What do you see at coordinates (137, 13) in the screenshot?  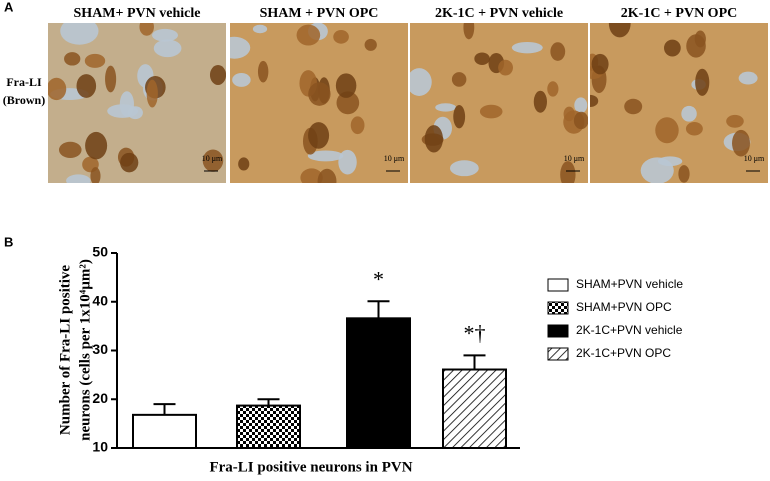 I see `image-title: SHAM+ PVN vehicle` at bounding box center [137, 13].